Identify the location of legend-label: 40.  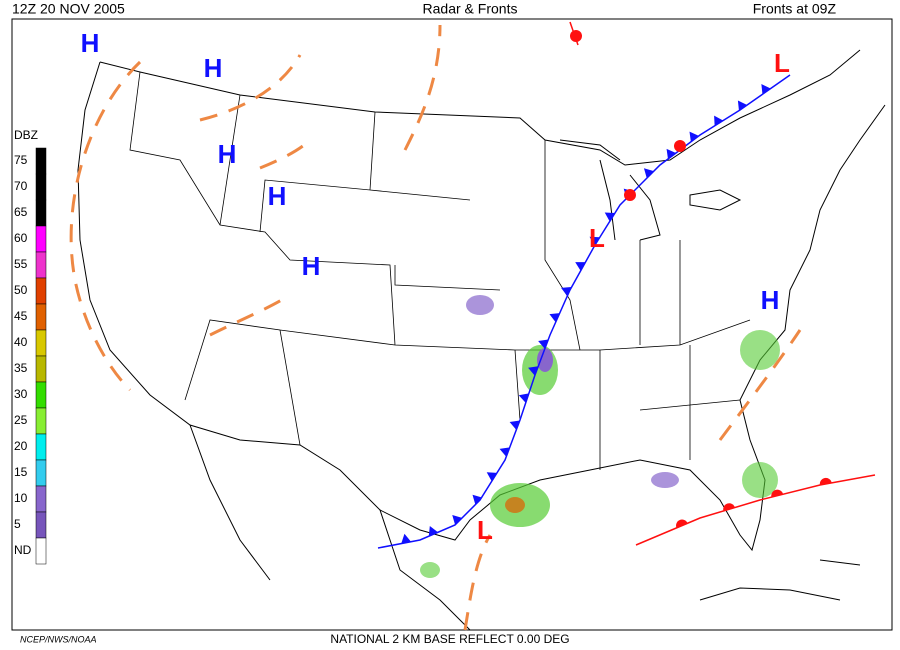
(21, 342).